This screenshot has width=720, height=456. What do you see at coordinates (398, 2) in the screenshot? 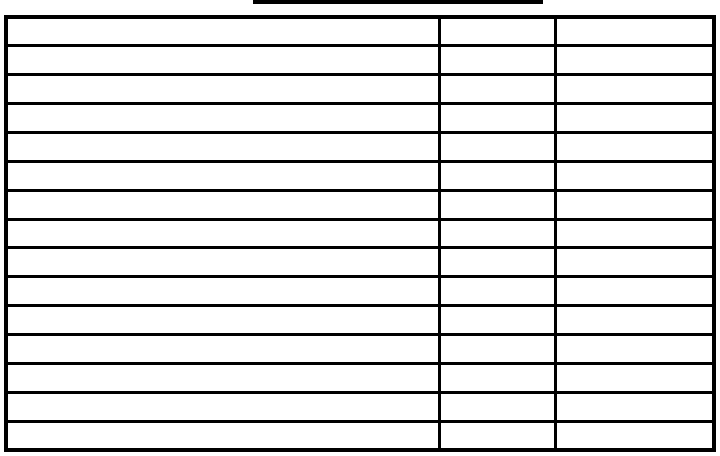
I see `title-underline-rule` at bounding box center [398, 2].